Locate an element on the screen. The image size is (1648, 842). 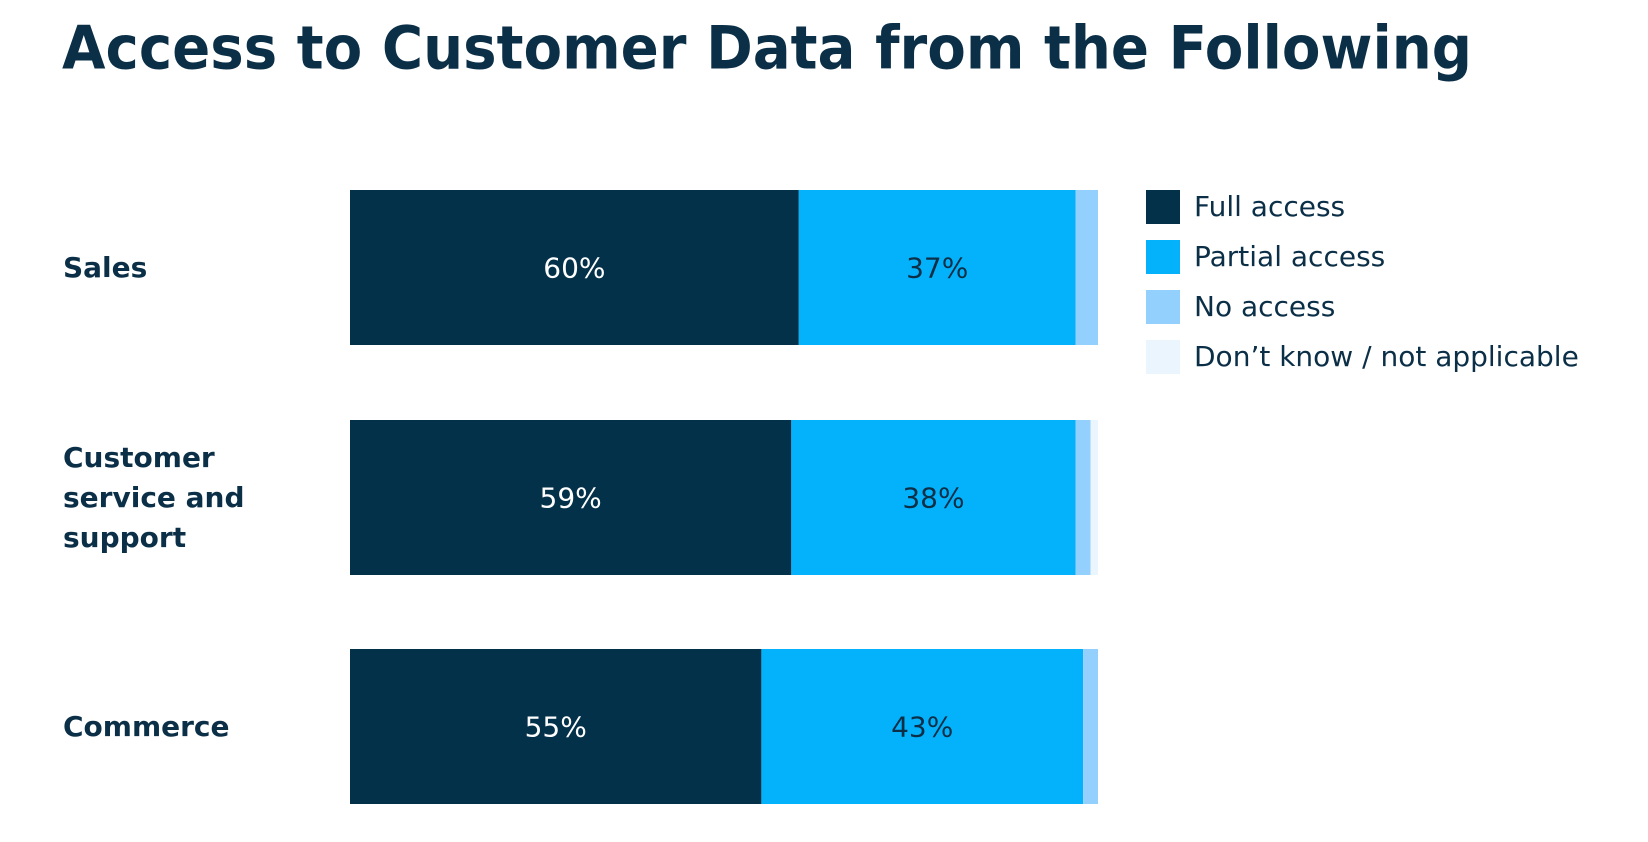
legend-label: Full access is located at coordinates (1269, 206).